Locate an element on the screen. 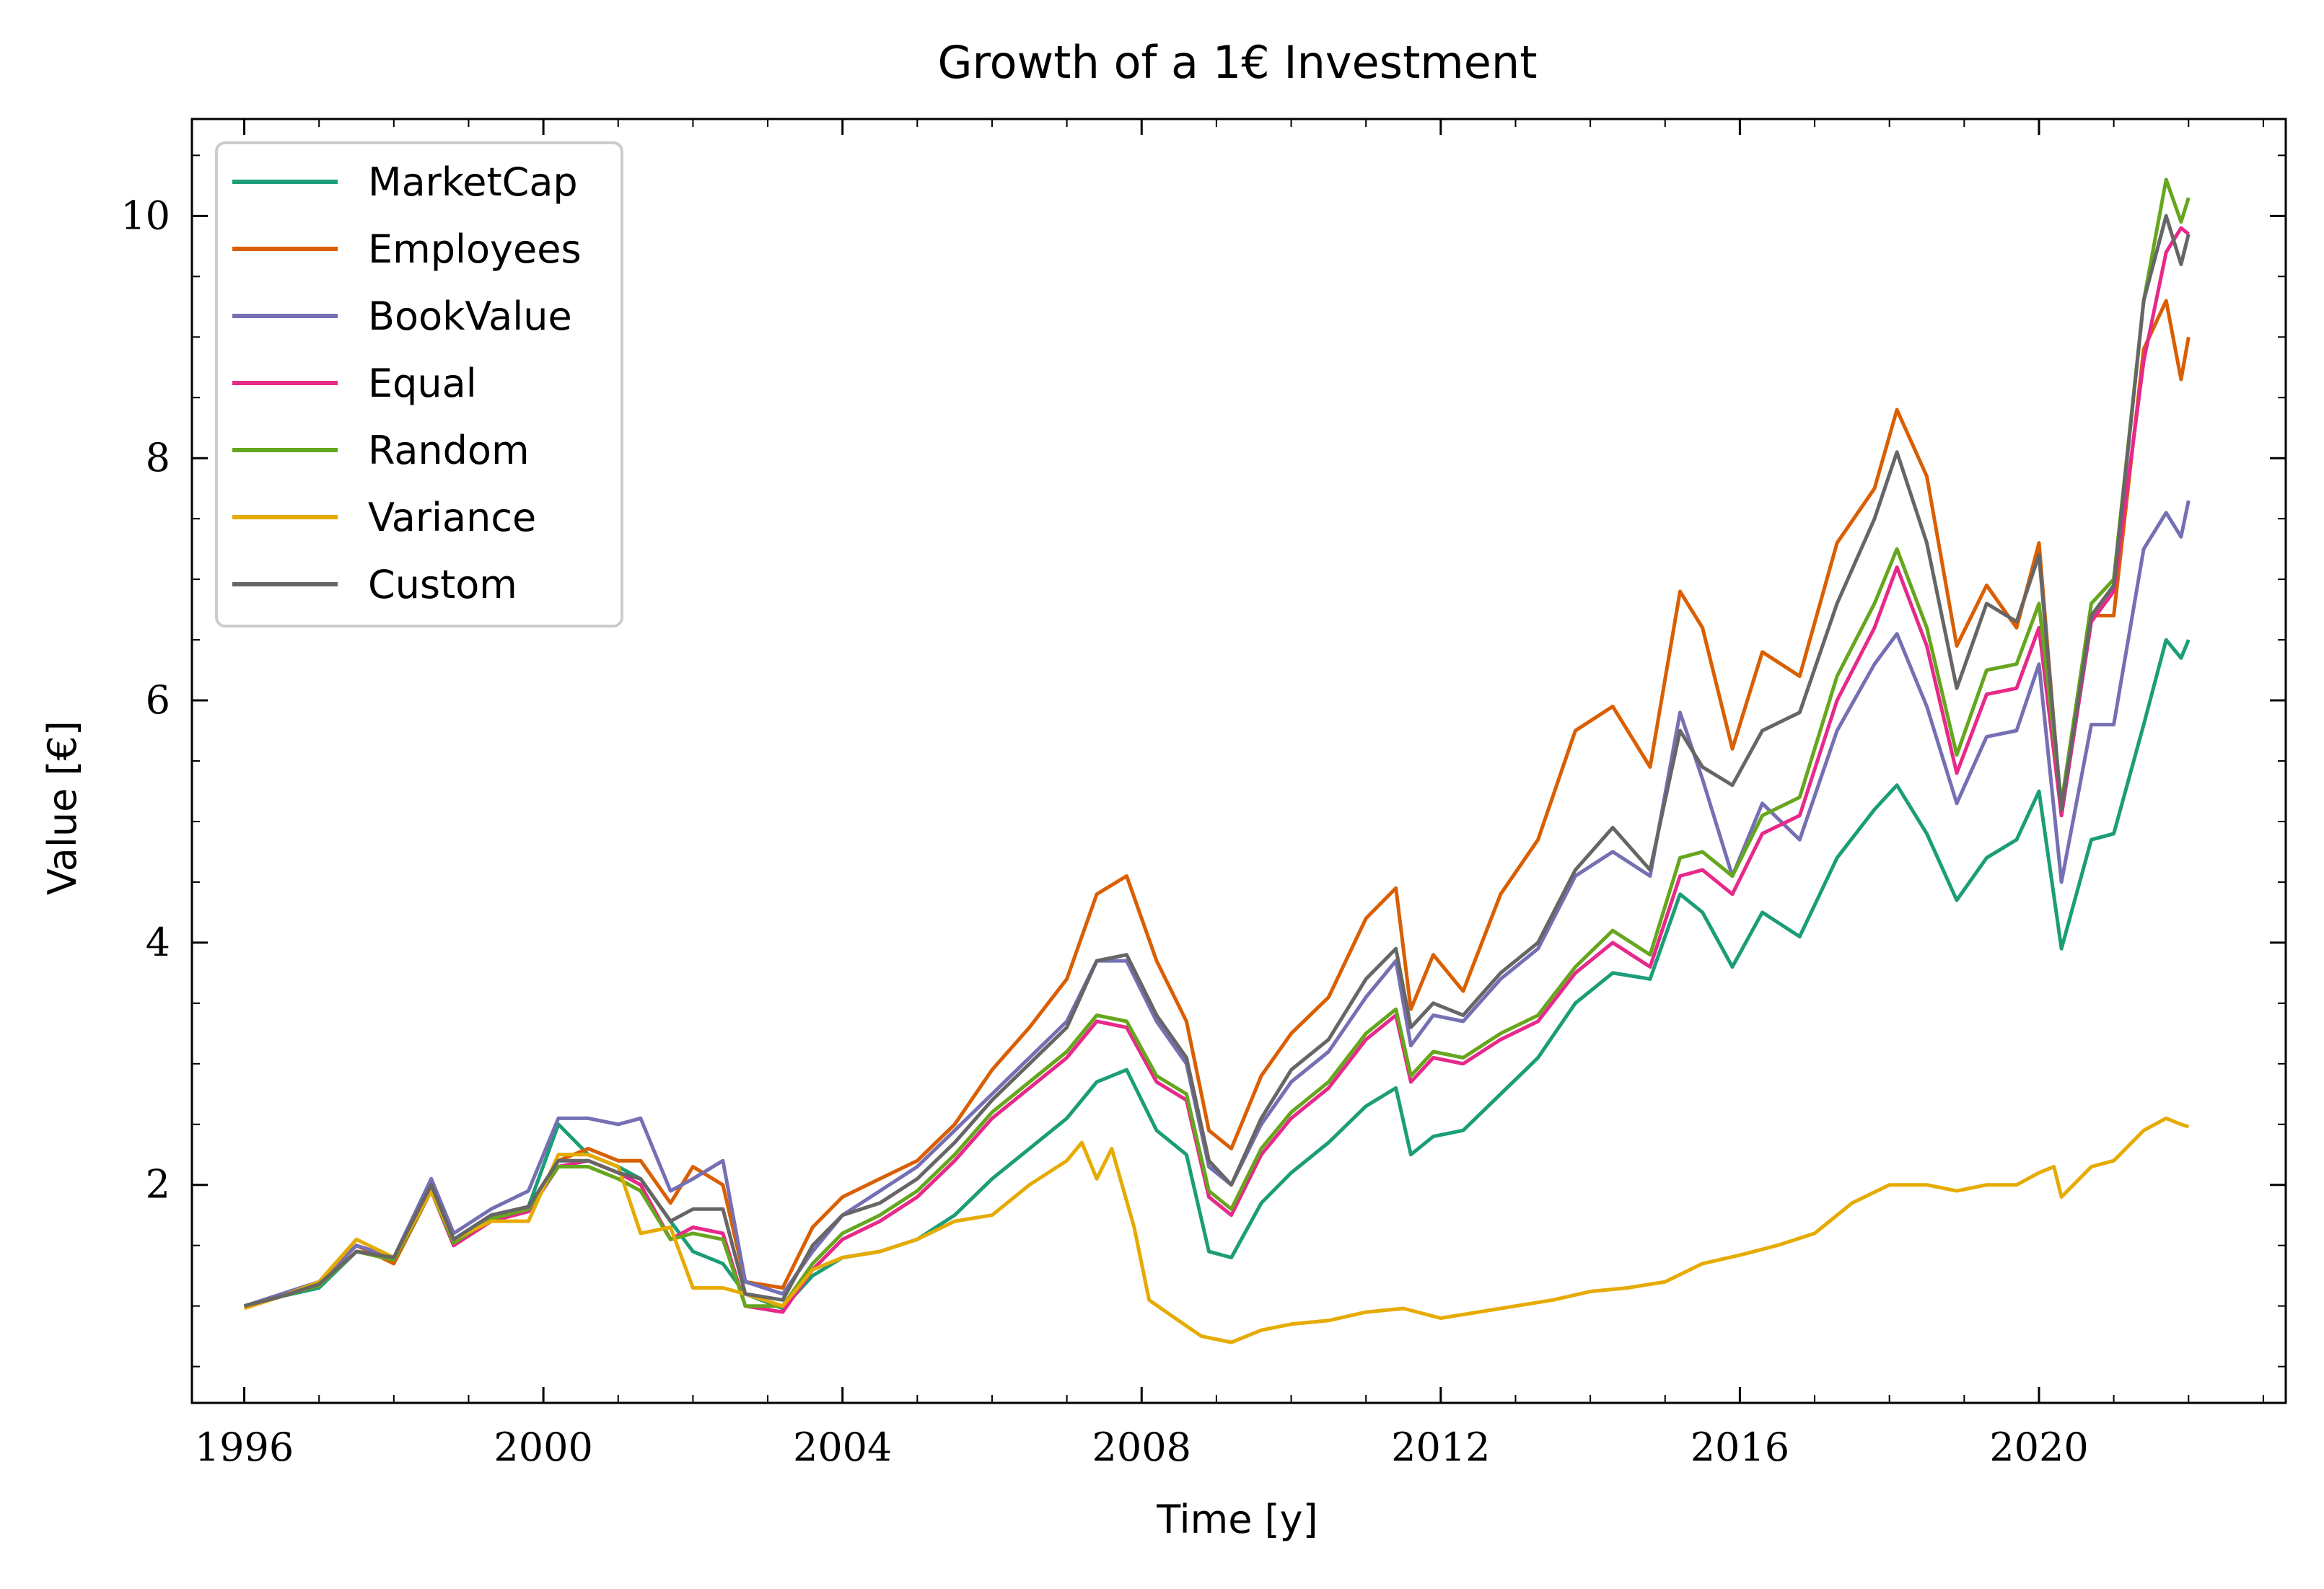  y-tick-label: 10 is located at coordinates (145, 216).